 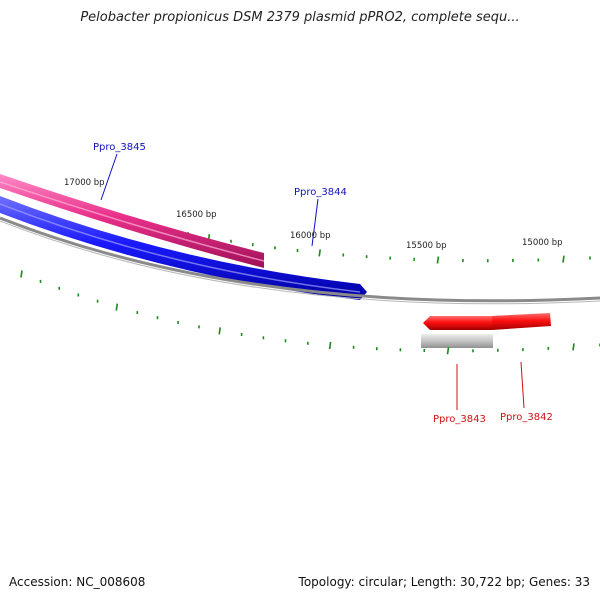 I want to click on plasmid-backbone, so click(x=300, y=259).